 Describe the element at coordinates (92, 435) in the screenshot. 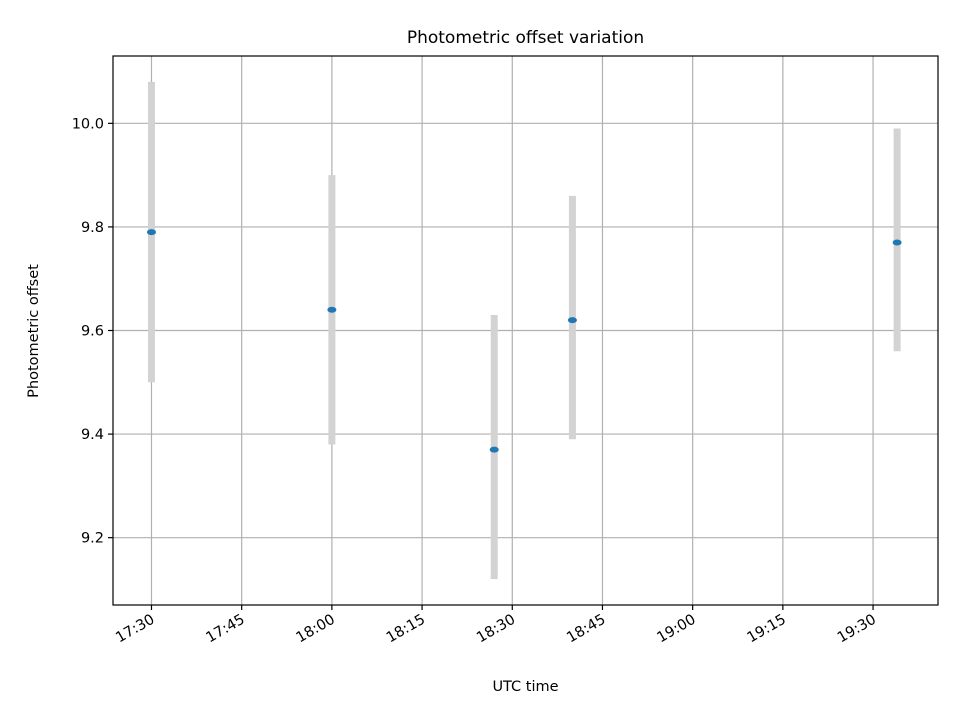

I see `y-tick-label: 9.4` at that location.